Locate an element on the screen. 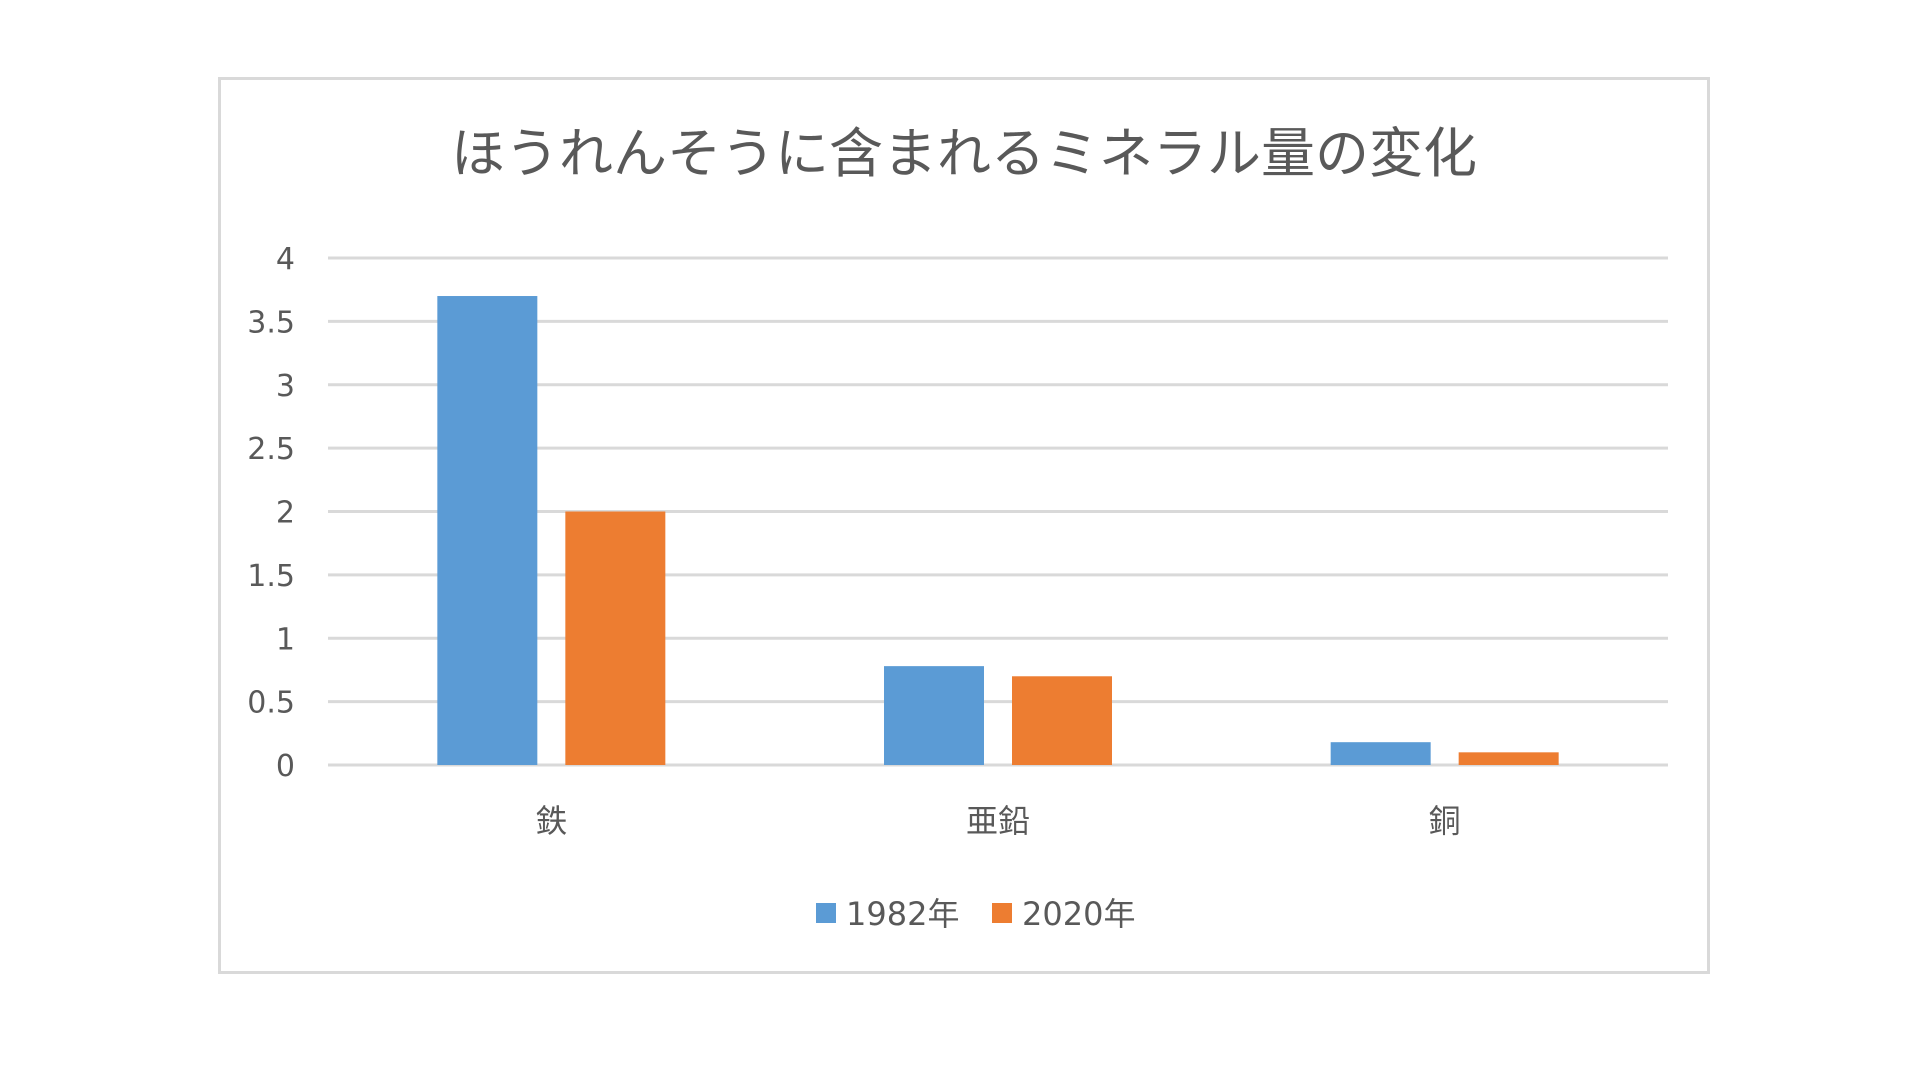 This screenshot has height=1080, width=1920. y-axis-ticks: 0 0.5 1 1.5 2 2.5 3 3.5 4 is located at coordinates (271, 513).